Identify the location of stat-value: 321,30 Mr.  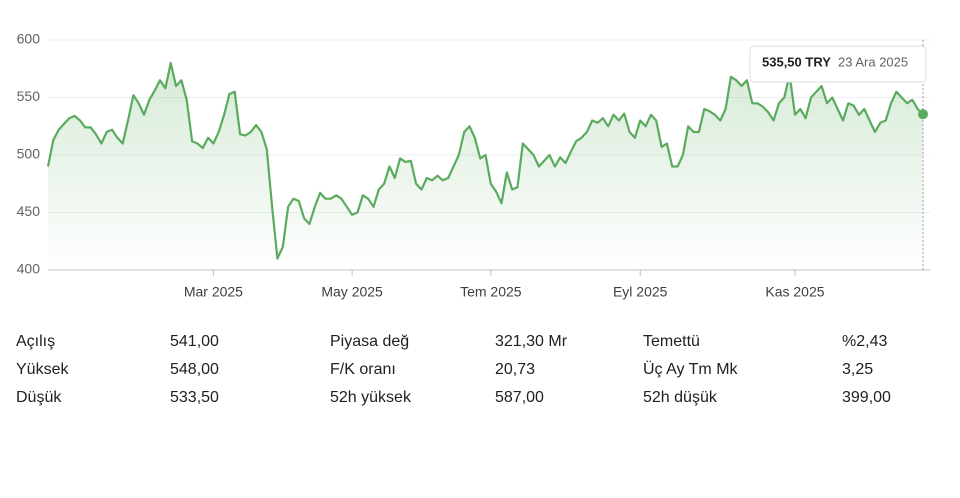
(531, 341).